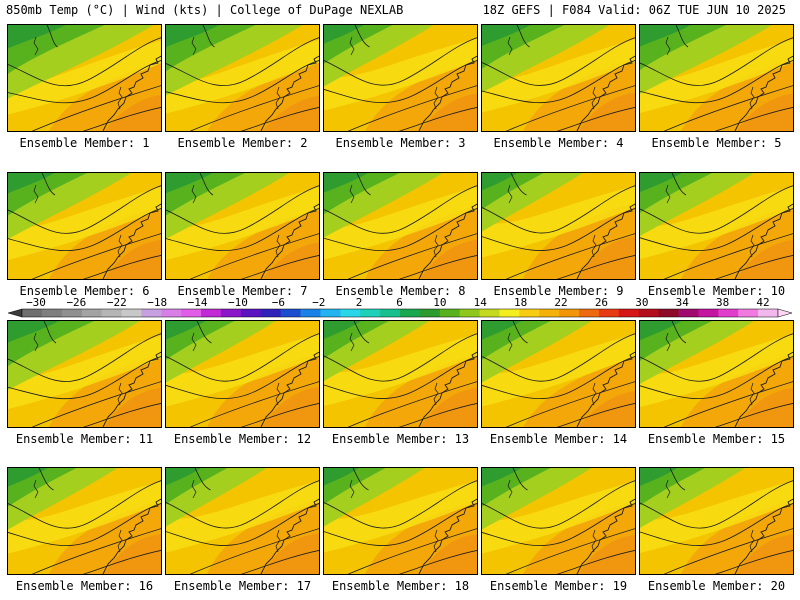  I want to click on colorbar-tick-label: −30, so click(36, 302).